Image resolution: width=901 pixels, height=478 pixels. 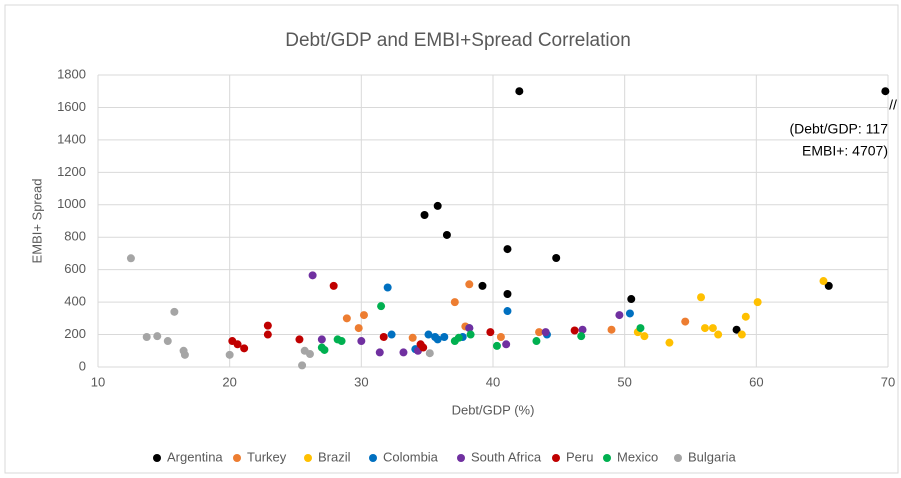 What do you see at coordinates (411, 456) in the screenshot?
I see `legend-label: Colombia` at bounding box center [411, 456].